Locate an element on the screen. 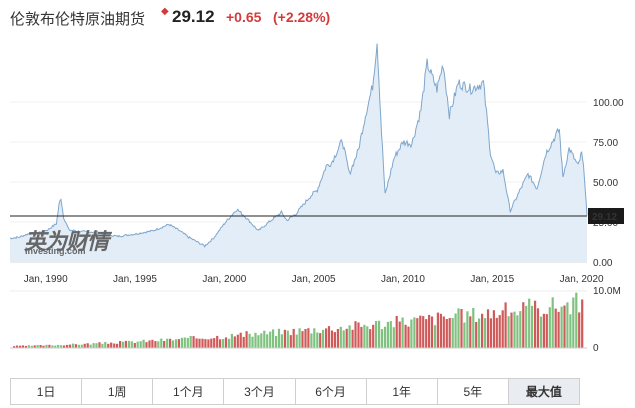 This screenshot has width=635, height=408. range-button-1: 1周 is located at coordinates (118, 391).